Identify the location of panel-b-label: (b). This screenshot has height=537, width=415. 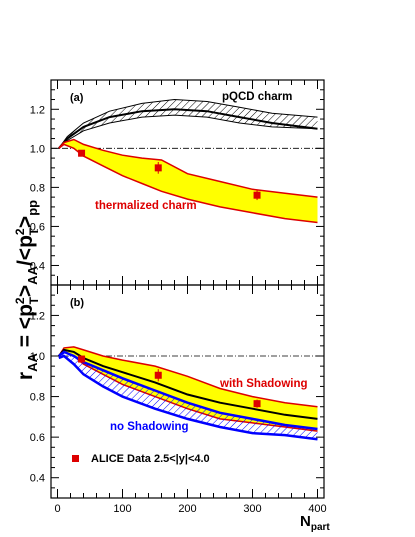
(77, 303).